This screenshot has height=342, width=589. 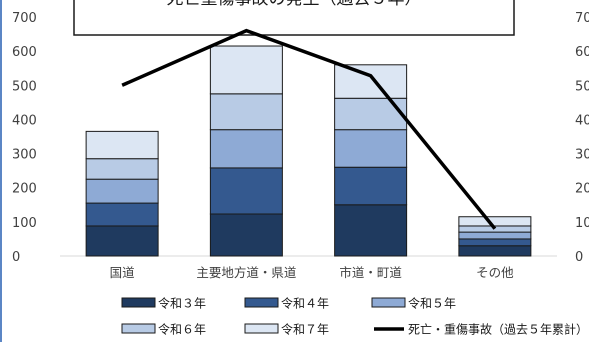 I want to click on chart-title-box, so click(x=294, y=18).